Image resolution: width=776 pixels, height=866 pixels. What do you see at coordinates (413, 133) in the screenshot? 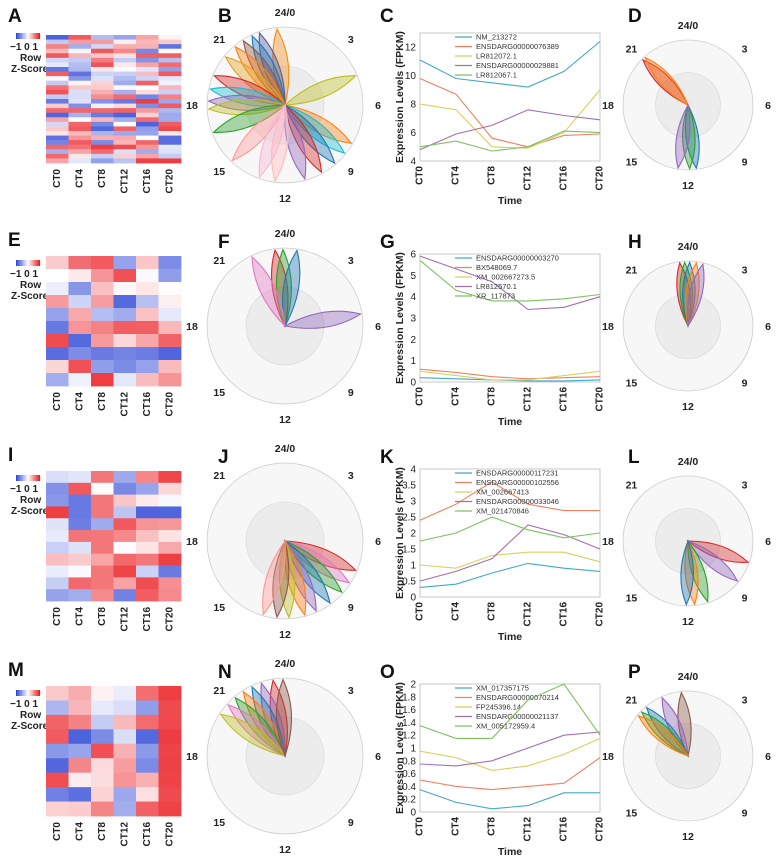
I see `y-tick-label: 6` at bounding box center [413, 133].